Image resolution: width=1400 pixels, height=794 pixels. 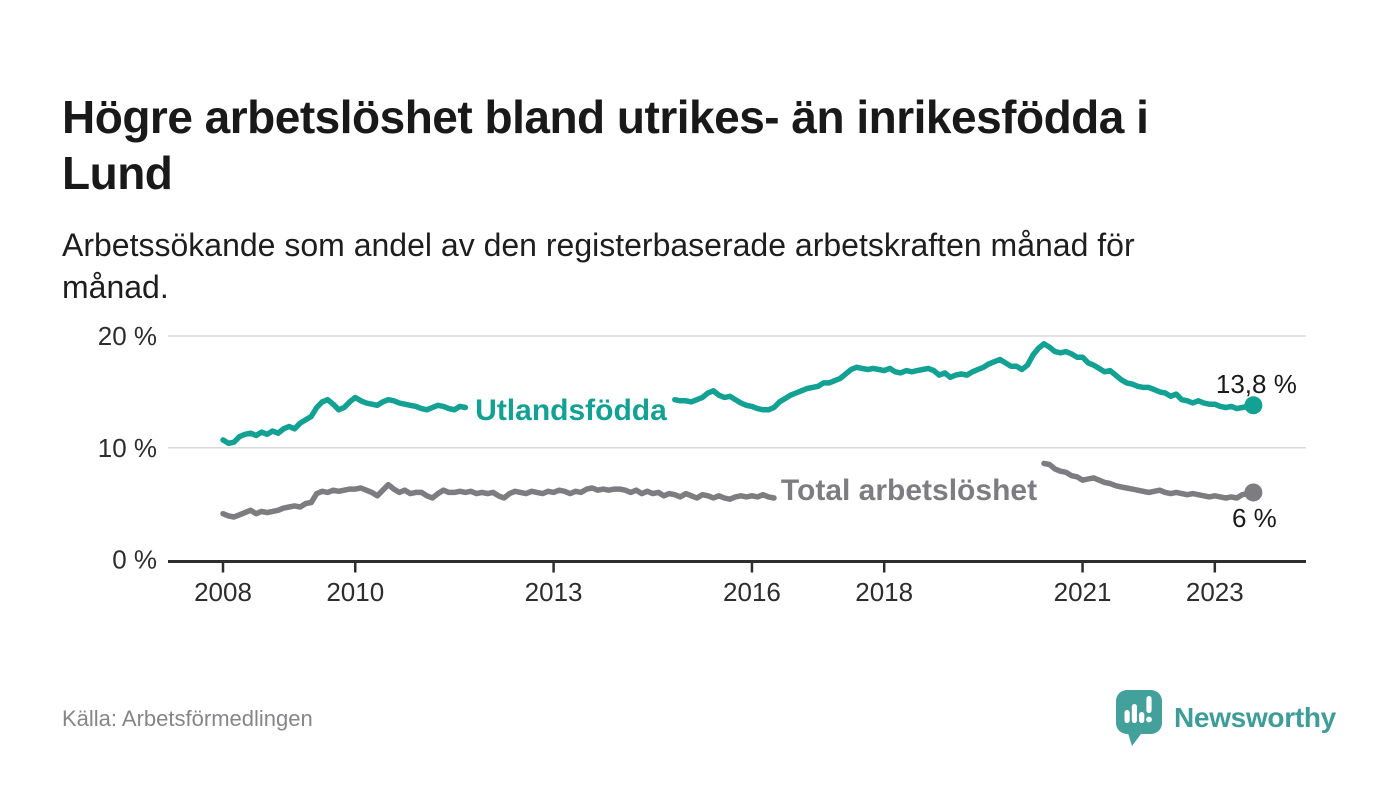 What do you see at coordinates (1215, 592) in the screenshot?
I see `x-tick-label: 2023` at bounding box center [1215, 592].